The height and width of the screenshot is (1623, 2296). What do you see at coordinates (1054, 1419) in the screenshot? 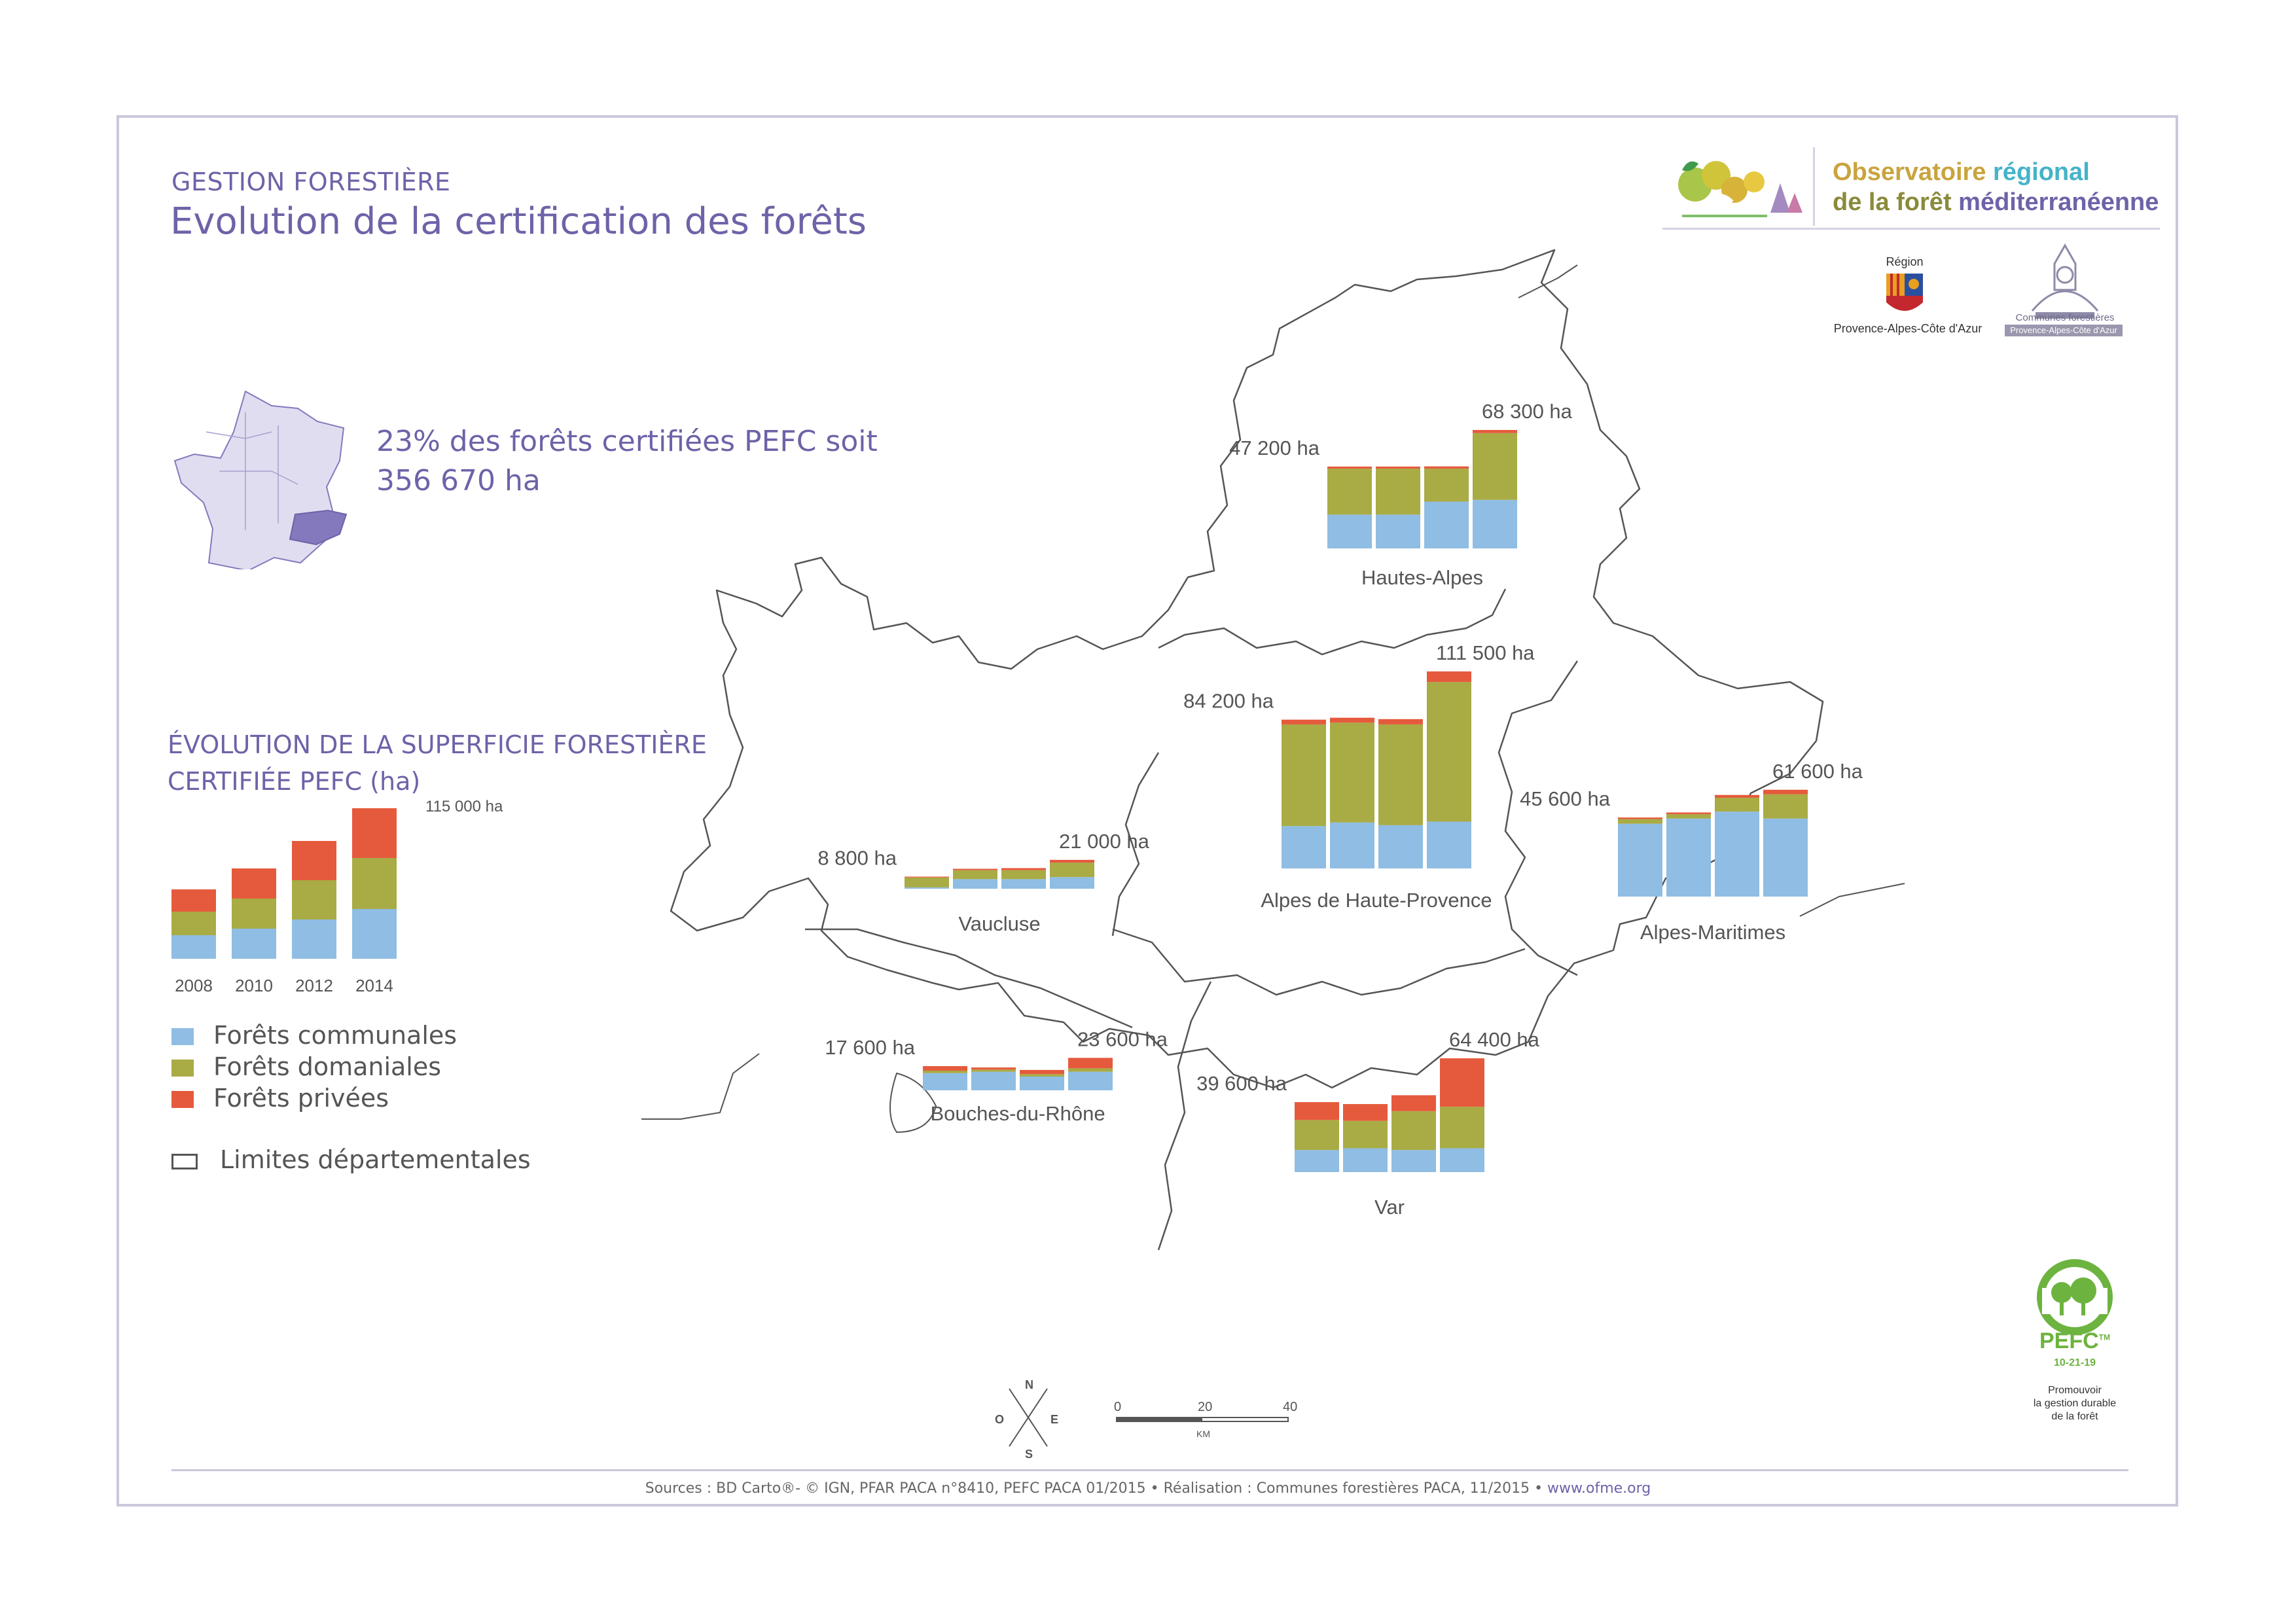
I see `compass-e: E` at bounding box center [1054, 1419].